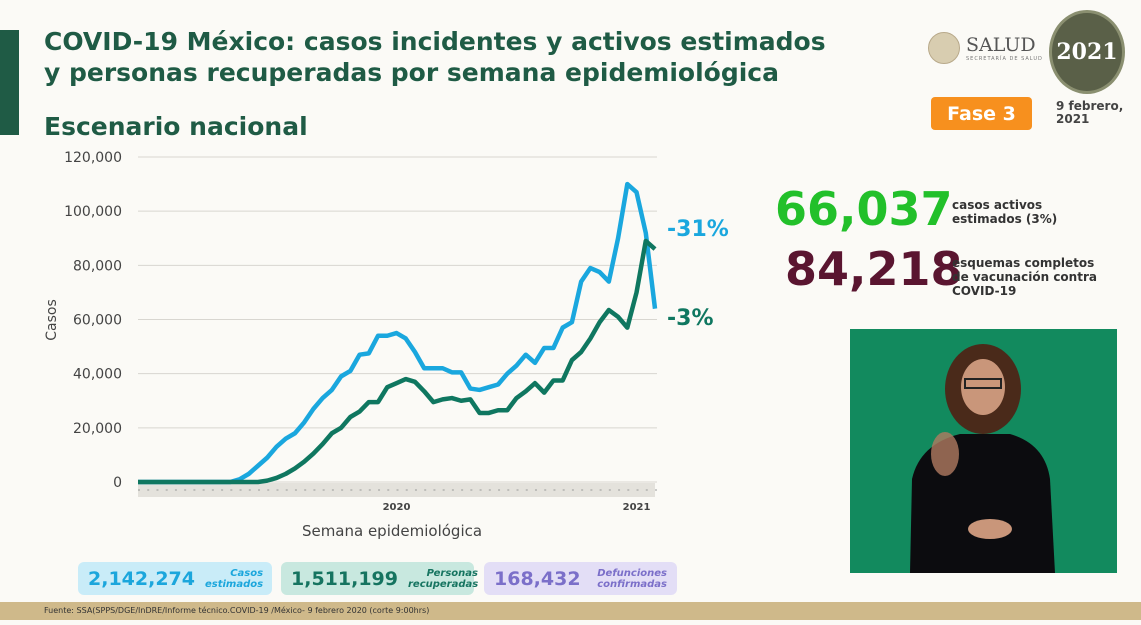 This screenshot has width=1141, height=625. What do you see at coordinates (864, 209) in the screenshot?
I see `active-cases-value: 66,037` at bounding box center [864, 209].